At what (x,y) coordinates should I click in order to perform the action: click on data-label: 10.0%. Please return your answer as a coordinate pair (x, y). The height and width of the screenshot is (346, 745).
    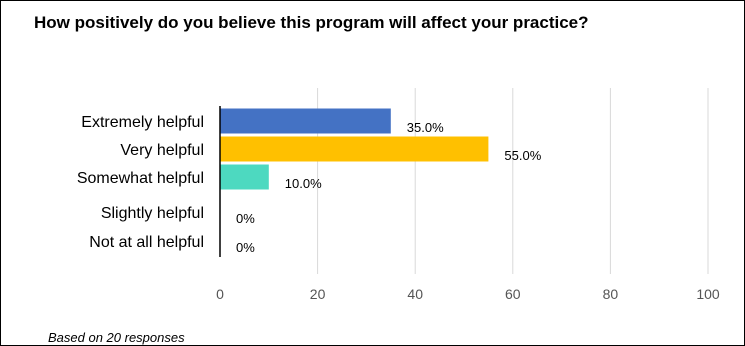
    Looking at the image, I should click on (303, 183).